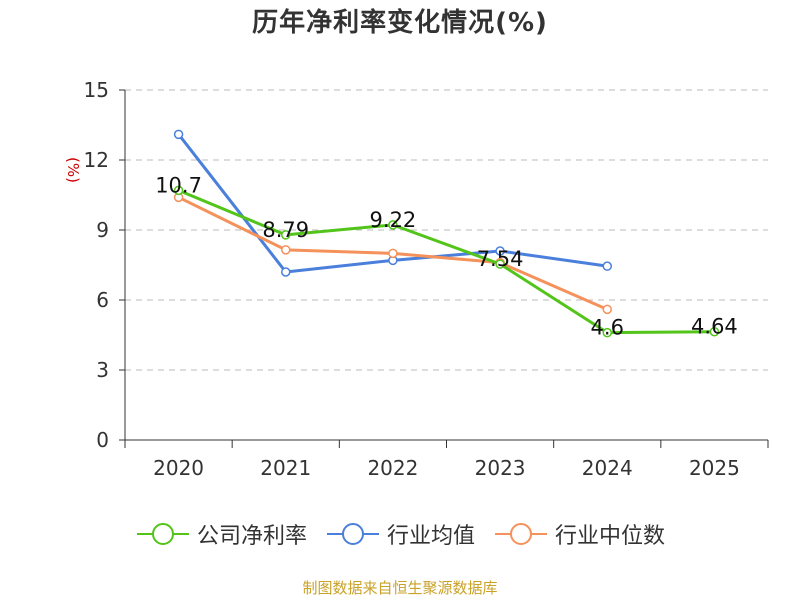 This screenshot has width=800, height=600. What do you see at coordinates (430, 536) in the screenshot?
I see `legend-label: 行业均值` at bounding box center [430, 536].